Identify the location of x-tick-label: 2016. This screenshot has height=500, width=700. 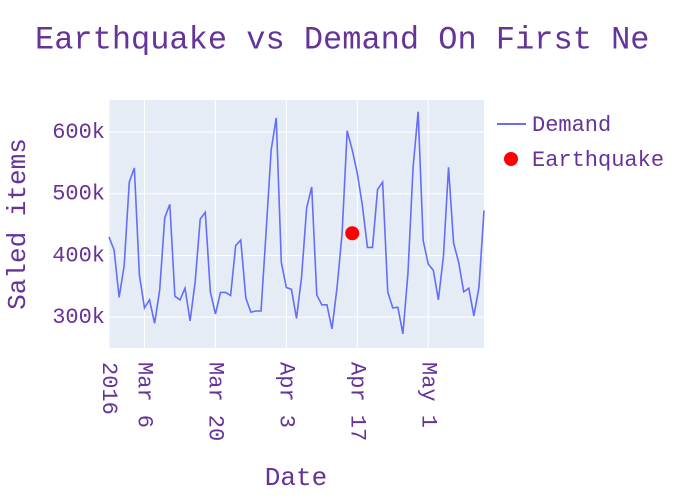
(108, 388).